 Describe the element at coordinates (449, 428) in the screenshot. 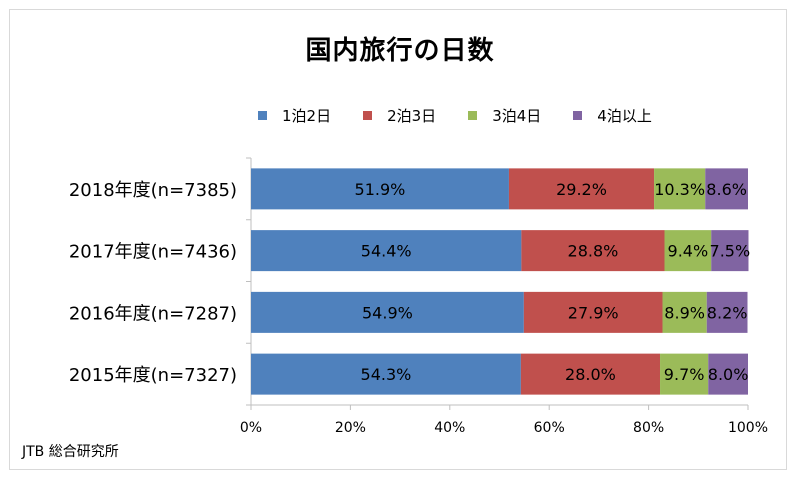

I see `x-tick-label: 40%` at that location.